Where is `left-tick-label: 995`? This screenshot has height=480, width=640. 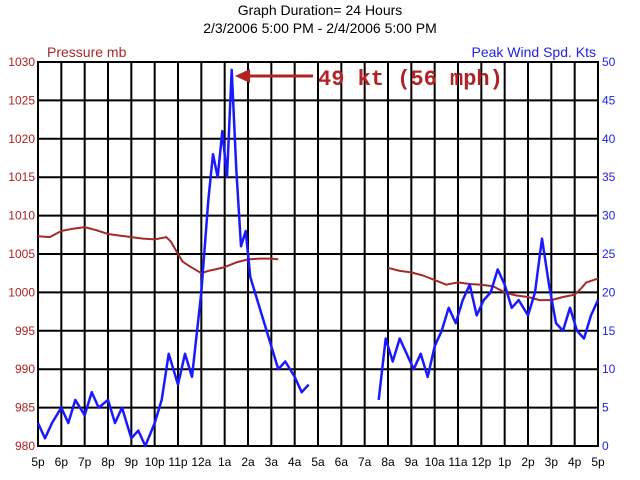 left-tick-label: 995 is located at coordinates (25, 331).